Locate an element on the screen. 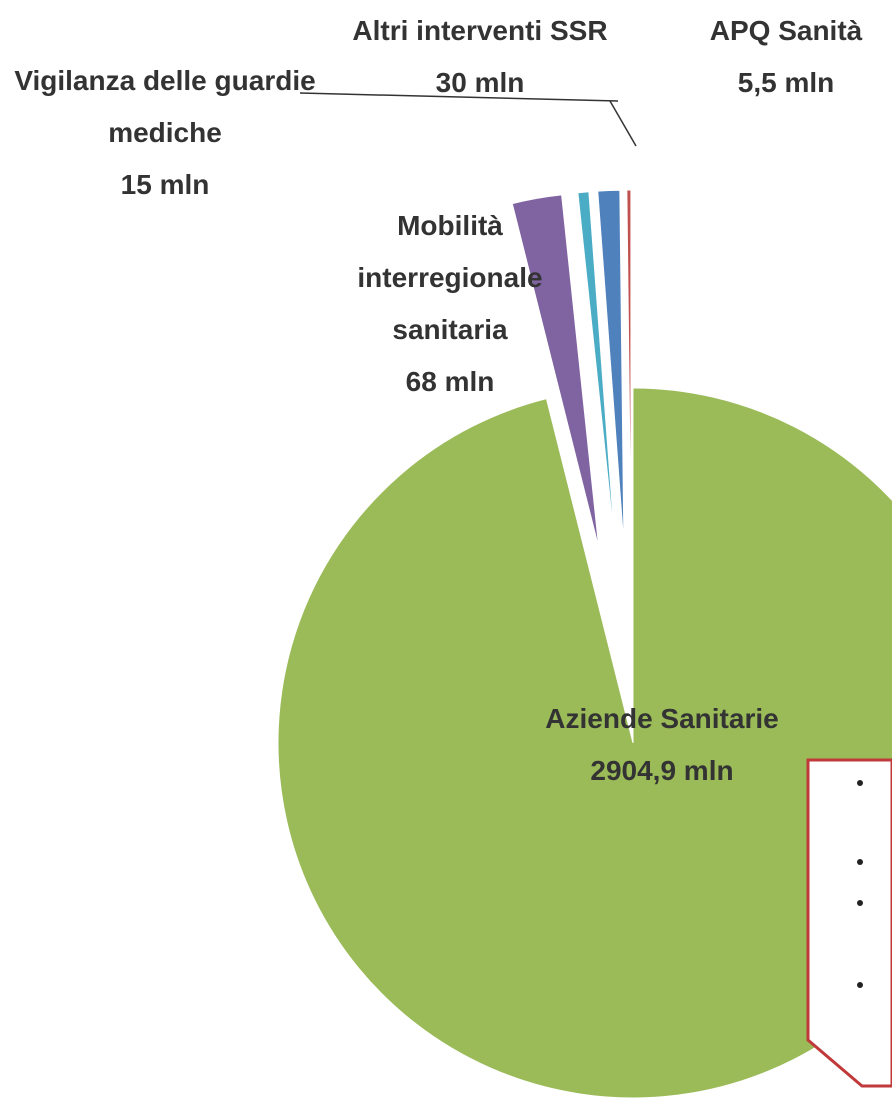 The width and height of the screenshot is (892, 1114). category-label: Altri interventi SSR is located at coordinates (480, 30).